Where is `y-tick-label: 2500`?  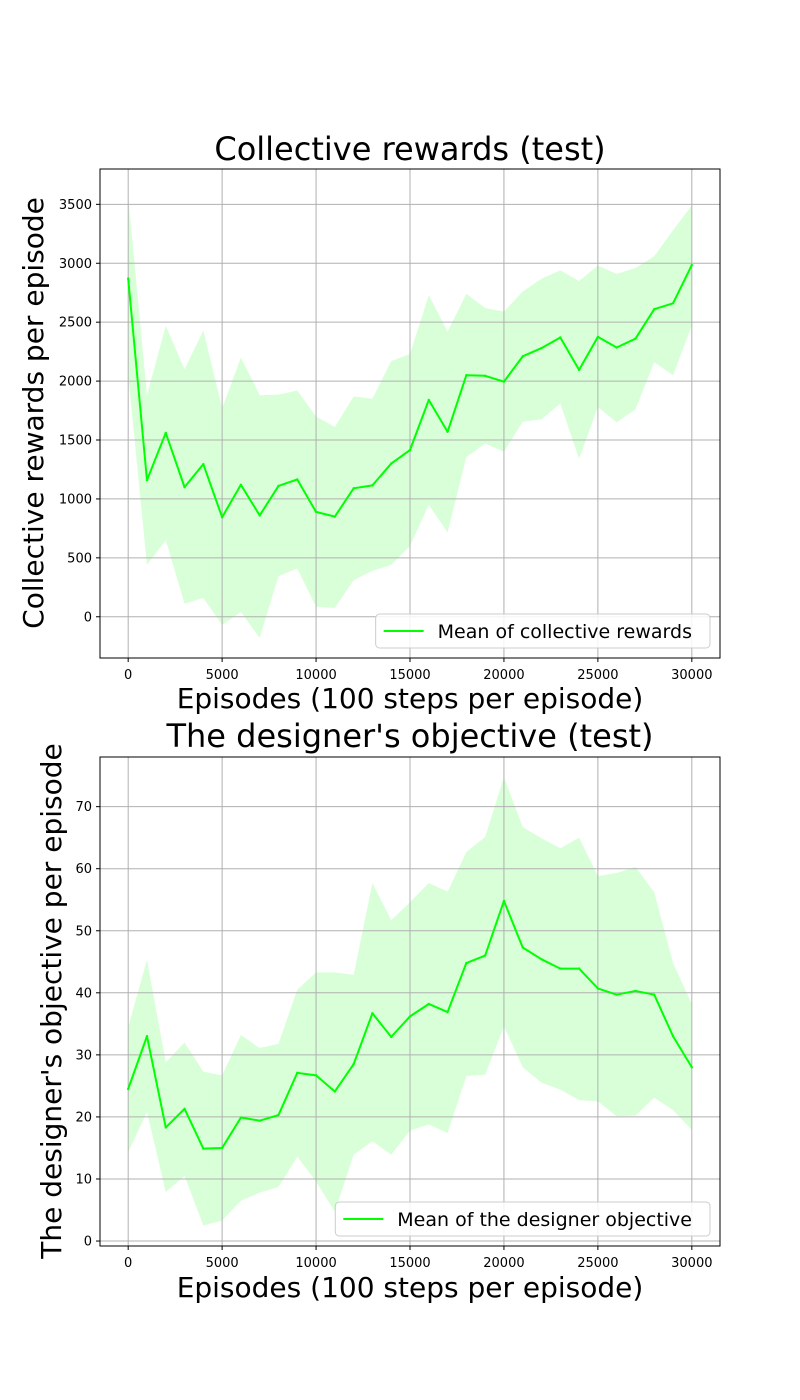 y-tick-label: 2500 is located at coordinates (75, 323).